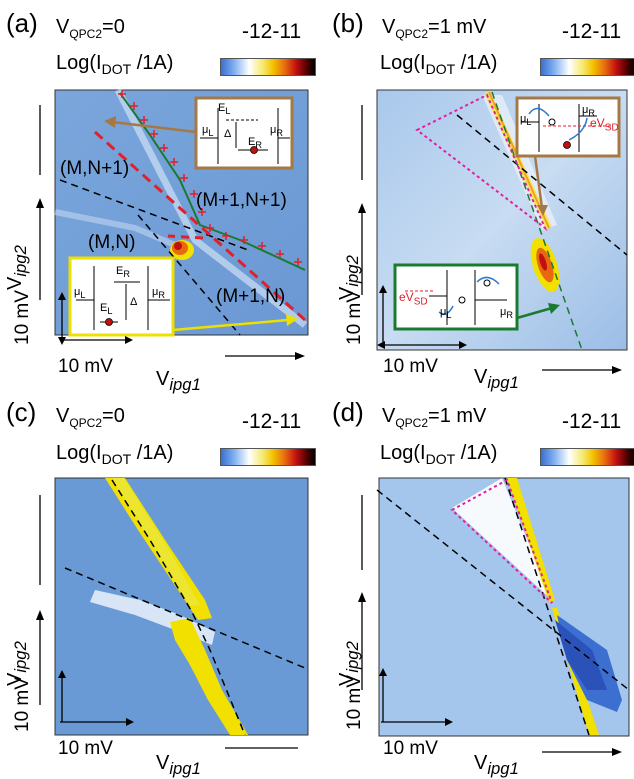 This screenshot has width=634, height=779. What do you see at coordinates (22, 23) in the screenshot?
I see `panel-label: (a)` at bounding box center [22, 23].